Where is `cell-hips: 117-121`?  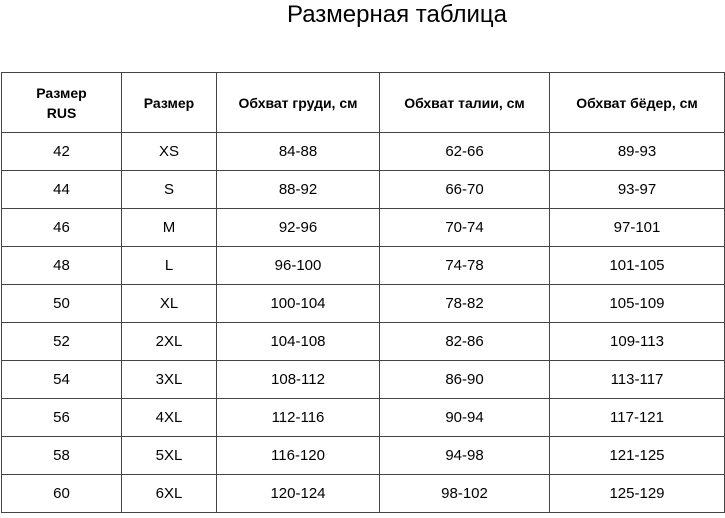
cell-hips: 117-121 is located at coordinates (637, 417).